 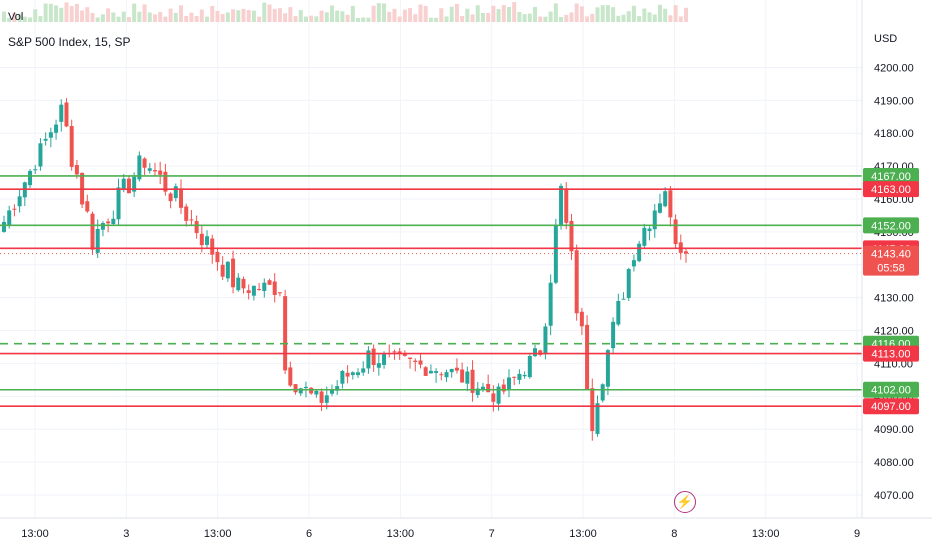 I want to click on time-axis: 13:00 3 13:00 6 13:00 7 13:00 8 13:00 9, so click(x=466, y=528).